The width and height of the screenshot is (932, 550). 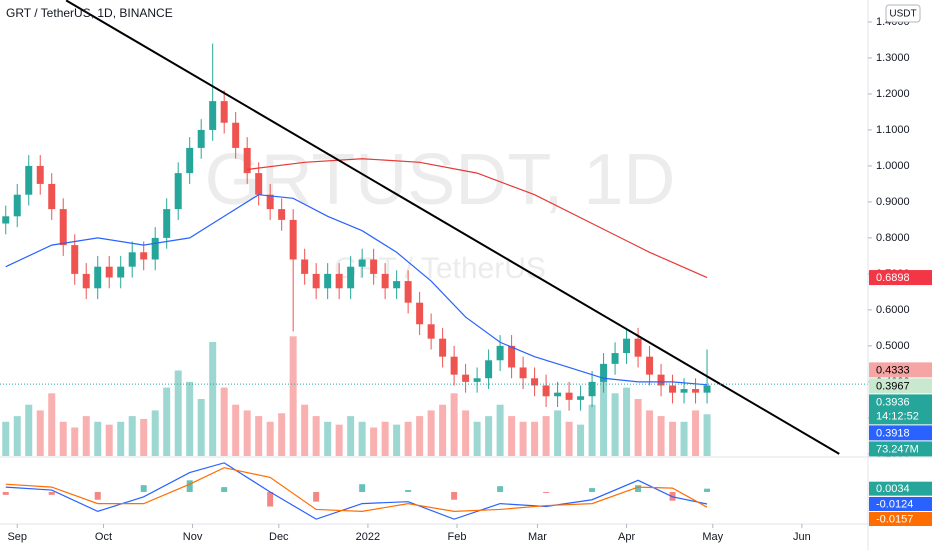 What do you see at coordinates (893, 130) in the screenshot?
I see `y-tick-label: 1.1000` at bounding box center [893, 130].